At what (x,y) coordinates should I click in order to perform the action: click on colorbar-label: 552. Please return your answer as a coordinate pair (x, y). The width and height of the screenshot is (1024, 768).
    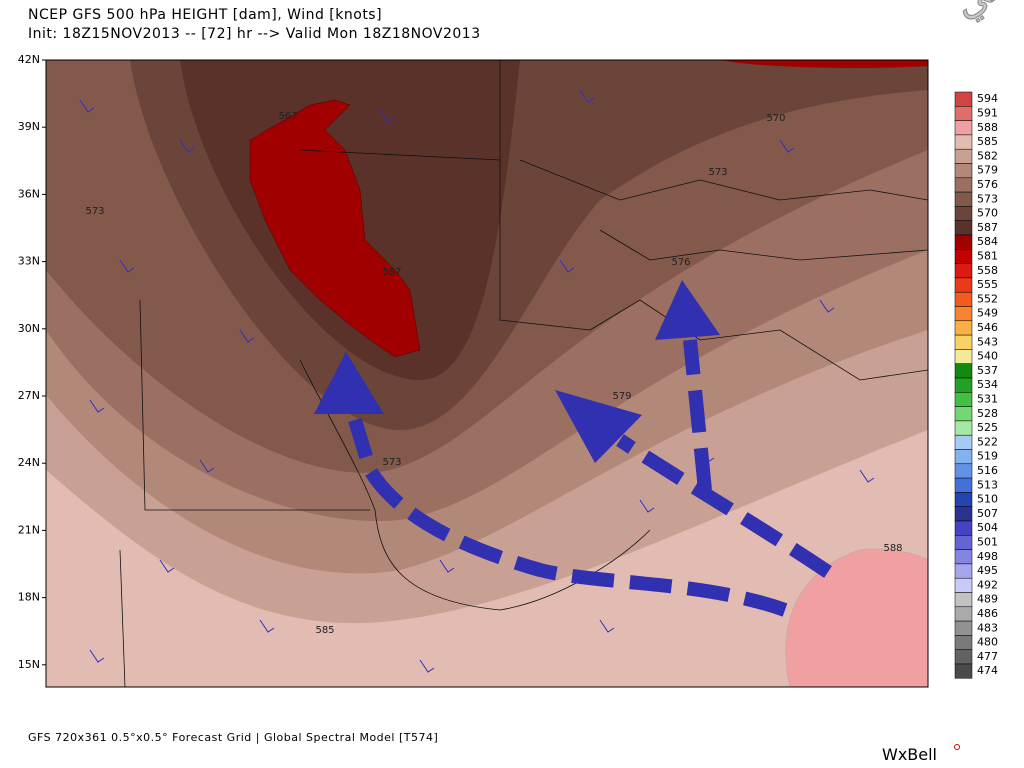
    Looking at the image, I should click on (987, 298).